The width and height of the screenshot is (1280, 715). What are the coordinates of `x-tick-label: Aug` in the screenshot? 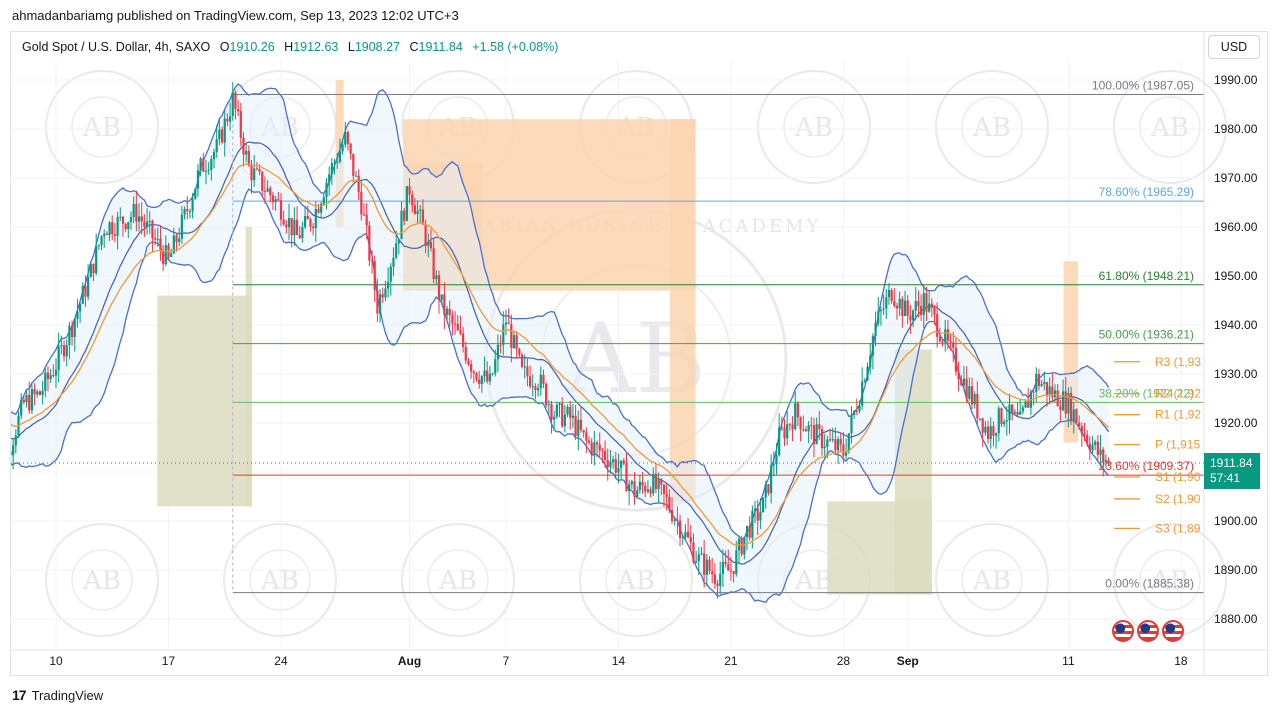 It's located at (409, 661).